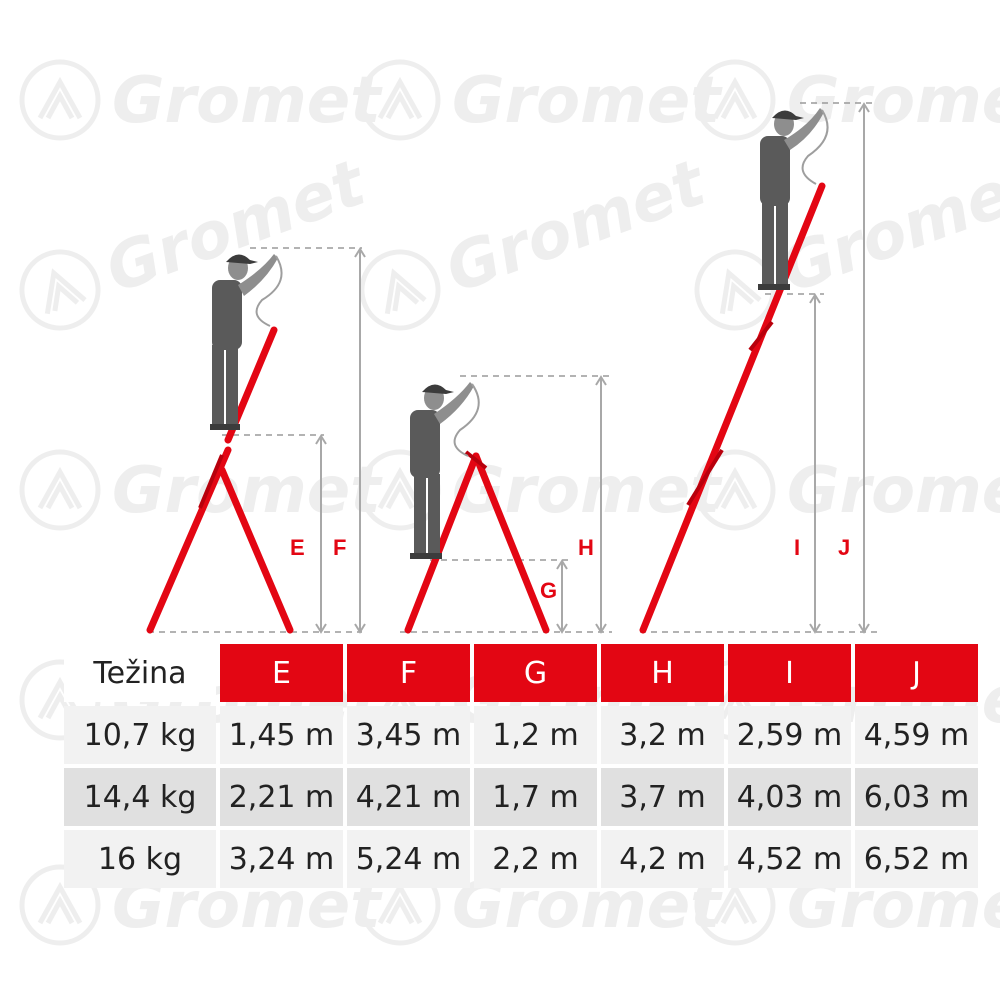 The height and width of the screenshot is (1000, 1000). I want to click on dimension-letter-j: J, so click(844, 547).